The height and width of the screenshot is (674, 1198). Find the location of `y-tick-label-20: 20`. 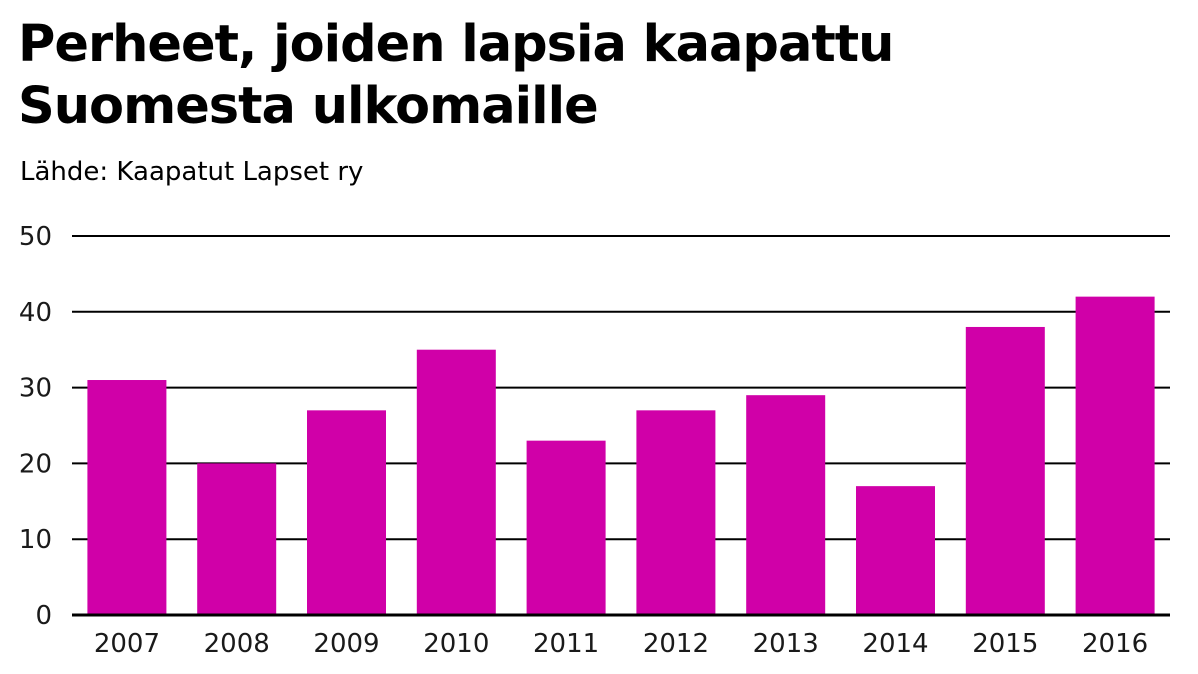

y-tick-label-20: 20 is located at coordinates (35, 464).